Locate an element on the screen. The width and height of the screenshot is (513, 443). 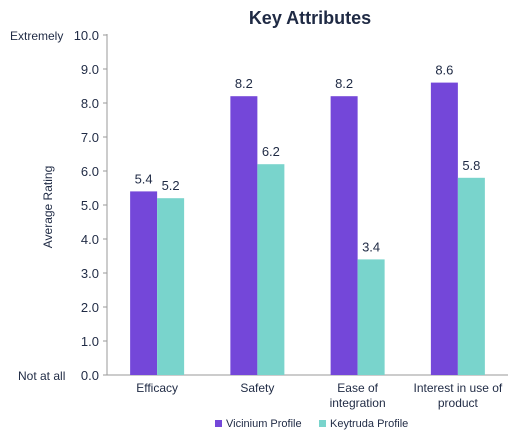
y-tick-label: 0.0 is located at coordinates (90, 375).